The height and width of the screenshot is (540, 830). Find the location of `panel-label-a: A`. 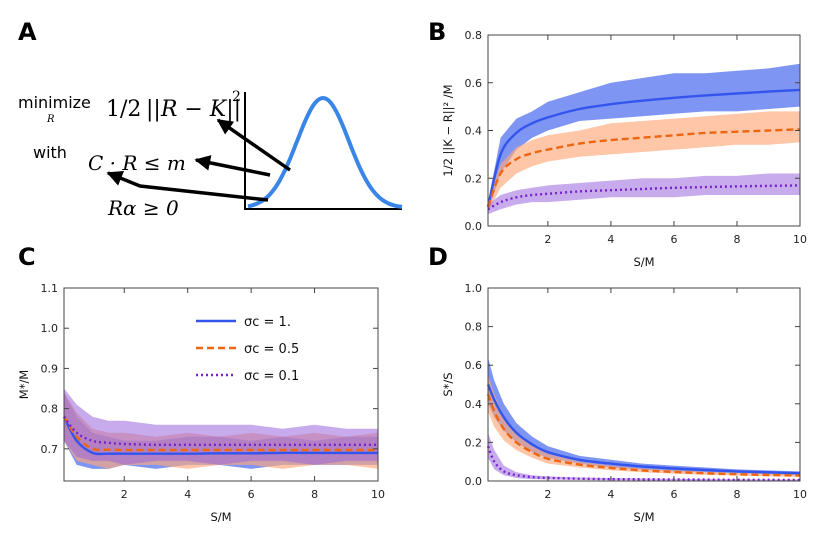

panel-label-a: A is located at coordinates (27, 32).